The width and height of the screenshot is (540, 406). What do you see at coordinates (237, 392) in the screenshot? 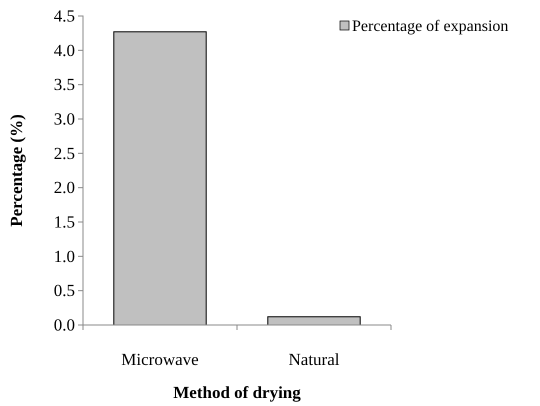
I see `x-axis-title: Method of drying` at bounding box center [237, 392].